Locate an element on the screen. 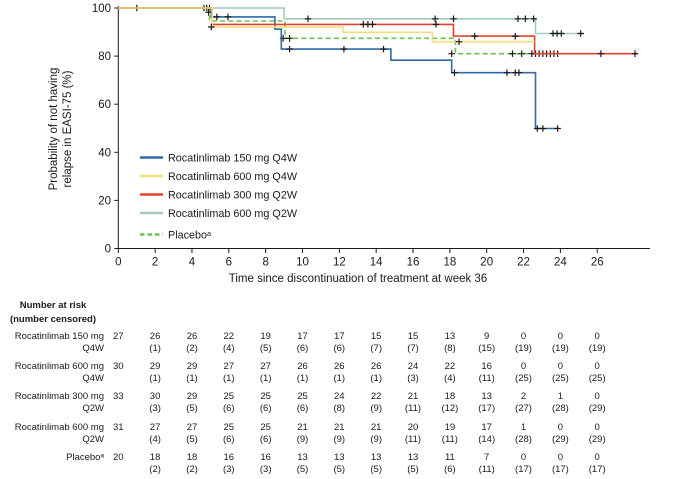 The image size is (685, 479). risk-cell-week-2: 18 (2) is located at coordinates (155, 464).